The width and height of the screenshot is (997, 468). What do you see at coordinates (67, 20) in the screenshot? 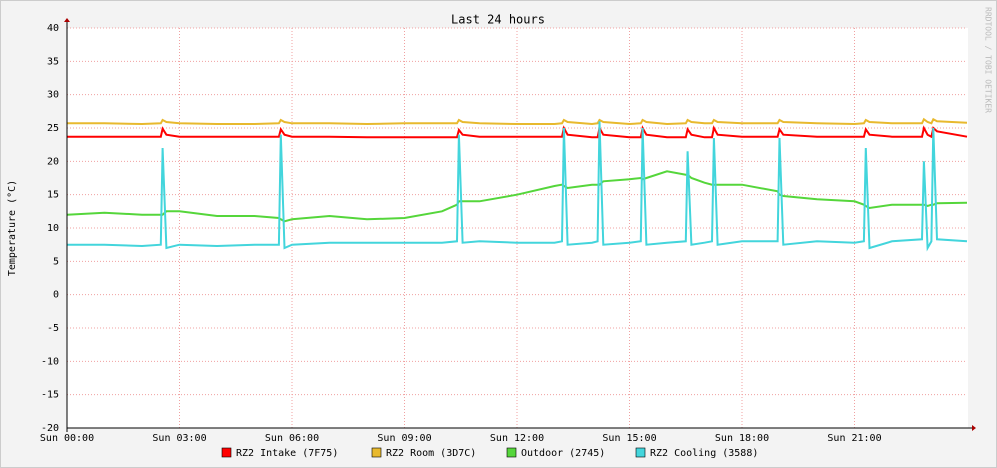
I see `y-arrow` at bounding box center [67, 20].